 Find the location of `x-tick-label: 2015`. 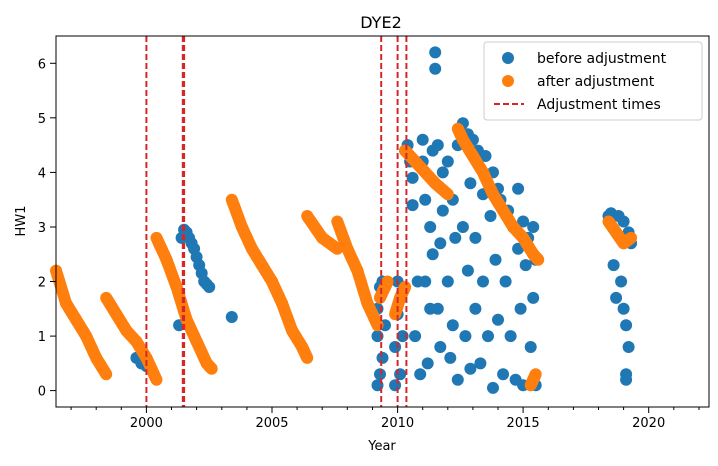

x-tick-label: 2015 is located at coordinates (523, 423).